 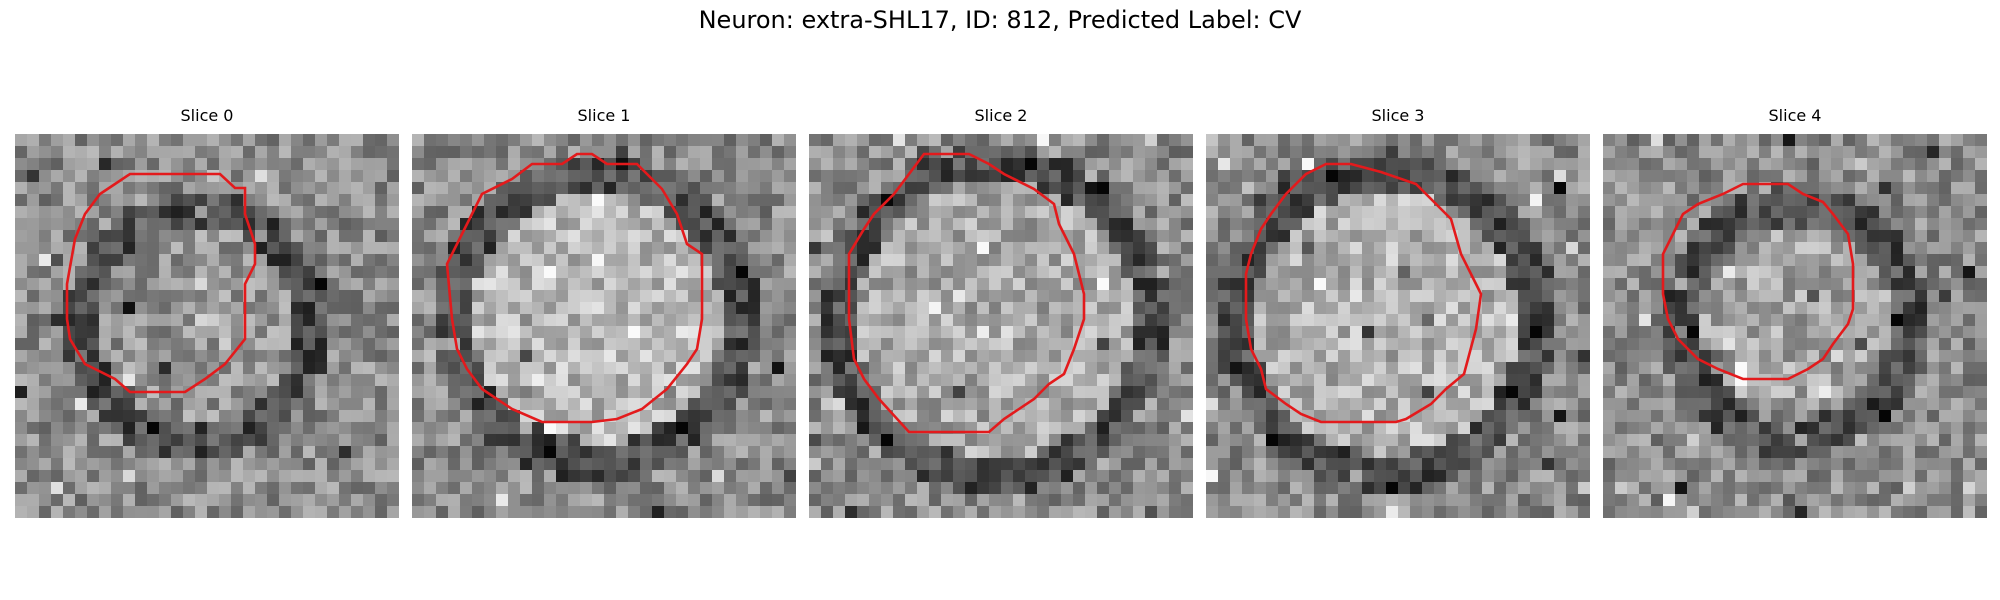 I want to click on slice-panel-3: Slice 3, so click(x=1398, y=313).